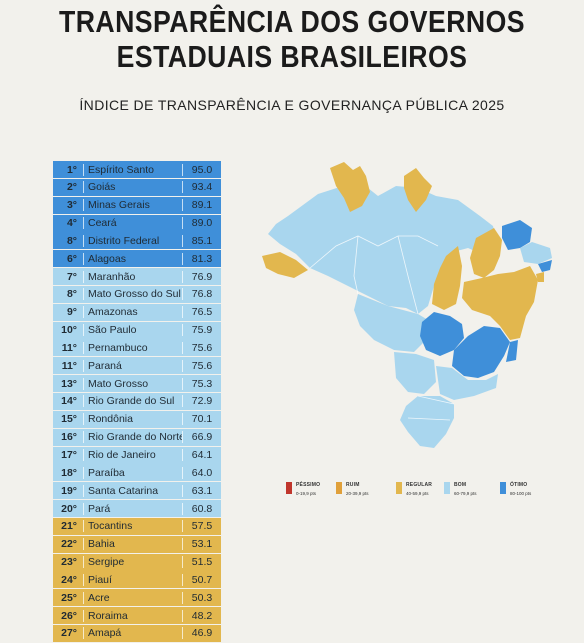 Image resolution: width=584 pixels, height=643 pixels. I want to click on ranking-row: 3° Minas Gerais 89.1, so click(137, 205).